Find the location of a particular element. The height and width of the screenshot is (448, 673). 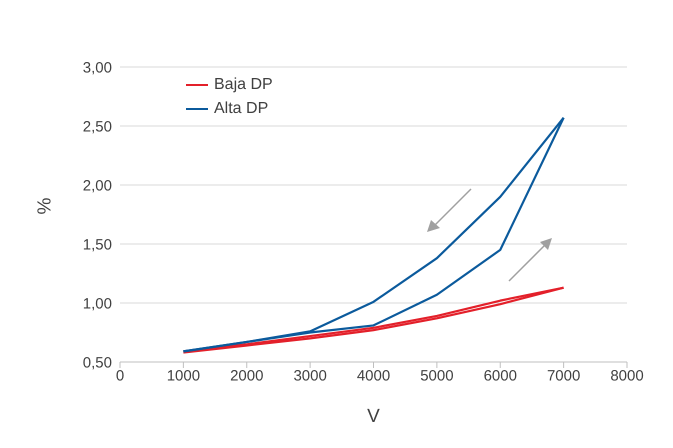

y-axis-title: % is located at coordinates (45, 206).